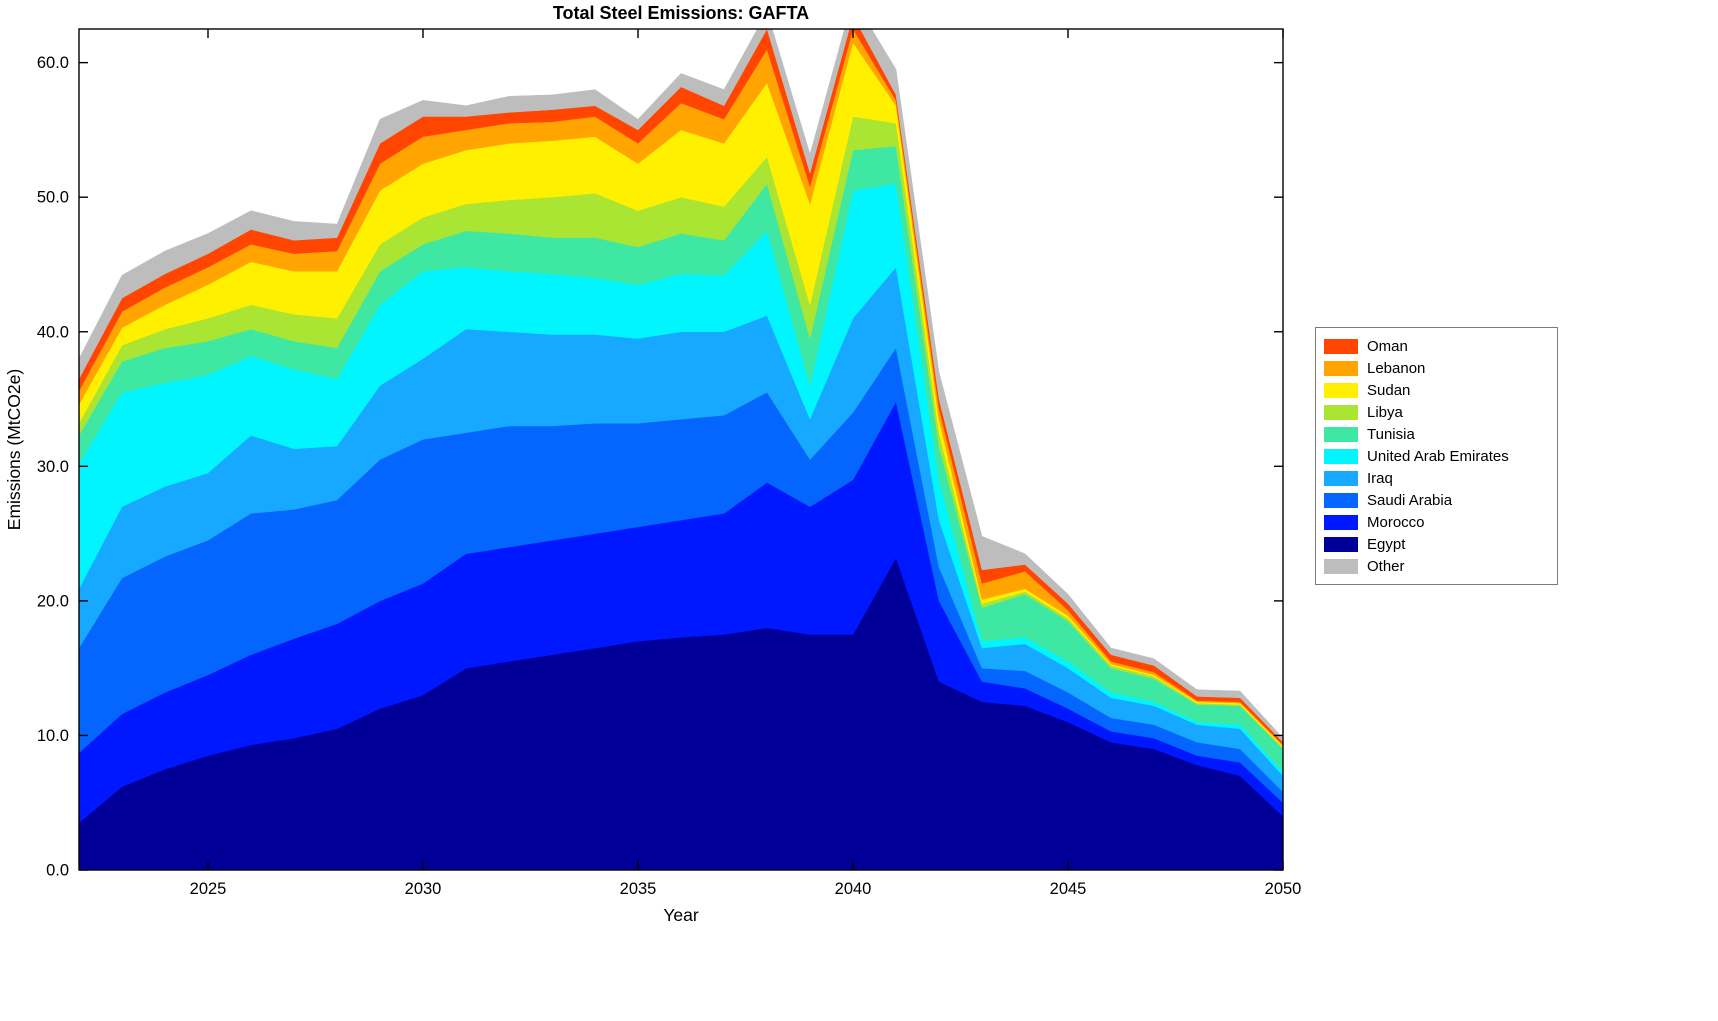 This screenshot has height=1021, width=1718. I want to click on legend-item-united-arab-emirates: United Arab Emirates, so click(1436, 456).